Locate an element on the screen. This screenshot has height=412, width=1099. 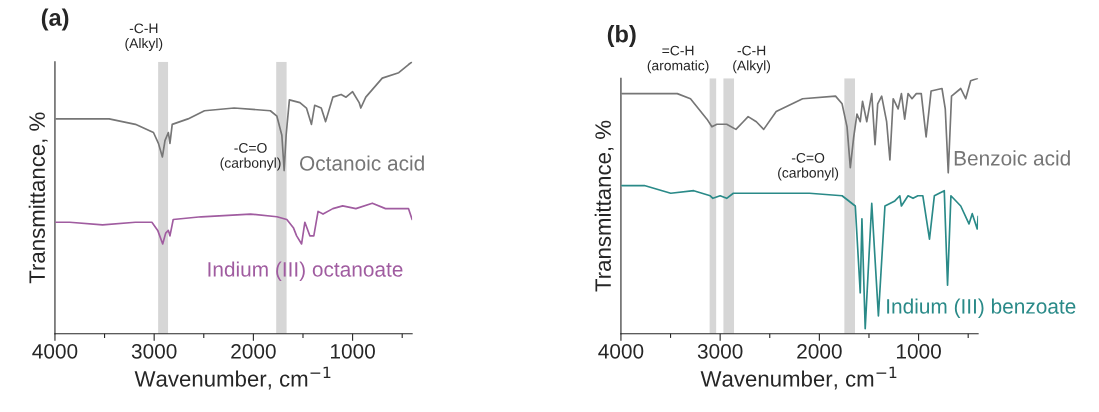
series-label: Benzoic acid is located at coordinates (1012, 158).